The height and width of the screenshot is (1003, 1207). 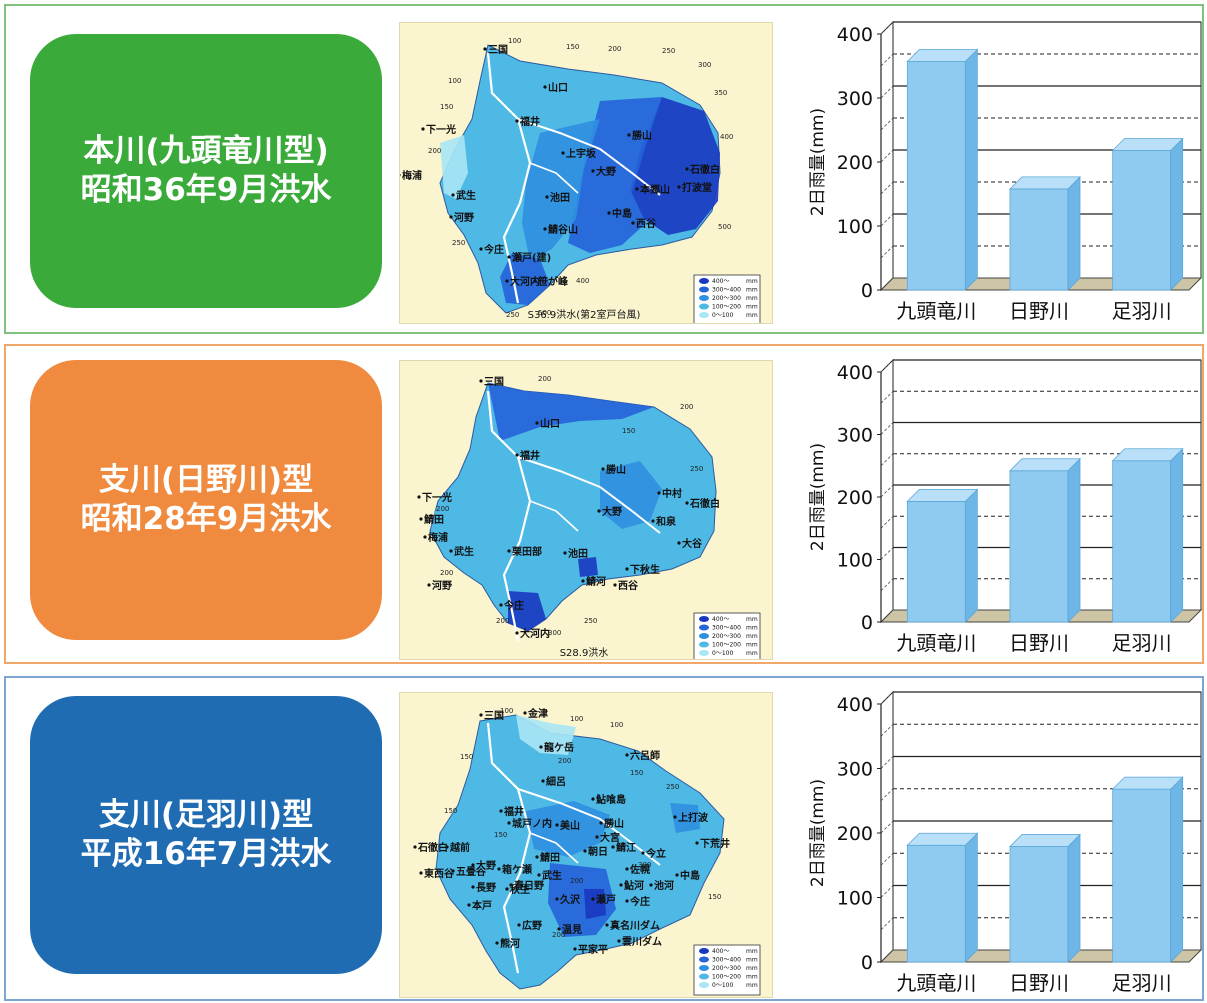 What do you see at coordinates (693, 817) in the screenshot?
I see `place-name: 上打波` at bounding box center [693, 817].